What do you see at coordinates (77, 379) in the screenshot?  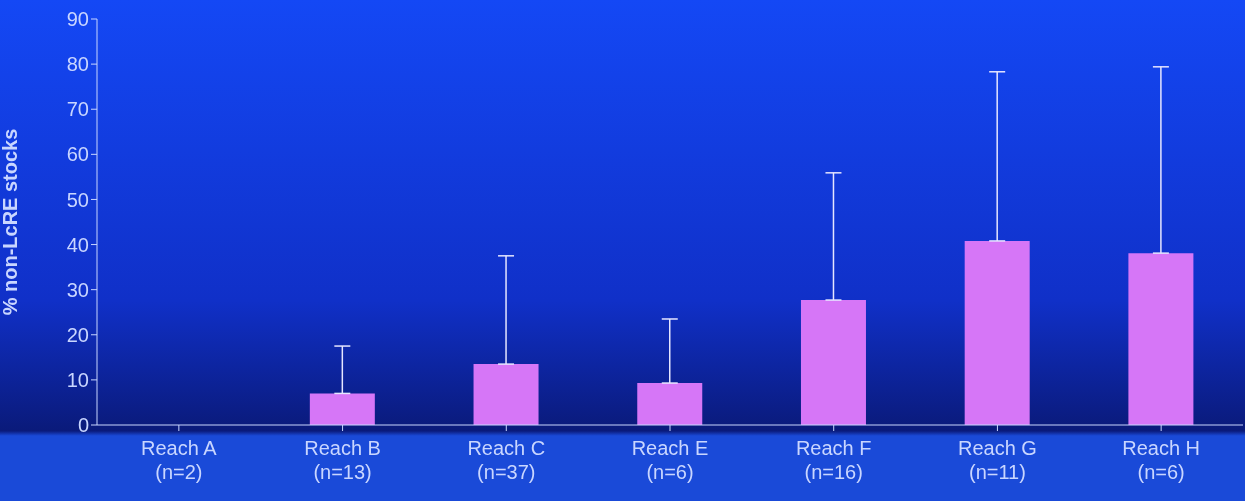 I see `y-tick-label: 10` at bounding box center [77, 379].